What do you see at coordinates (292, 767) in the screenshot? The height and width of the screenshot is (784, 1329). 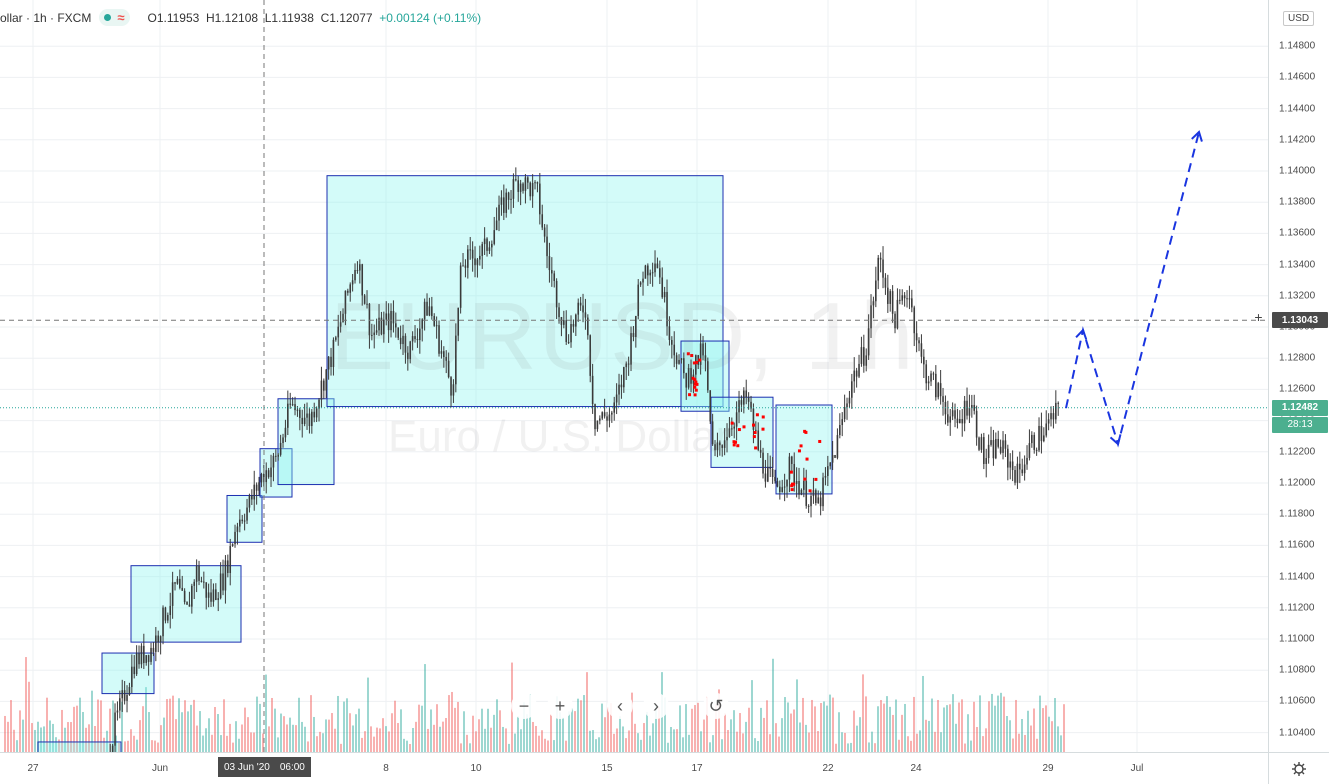 I see `crosshair-time: 06:00` at bounding box center [292, 767].